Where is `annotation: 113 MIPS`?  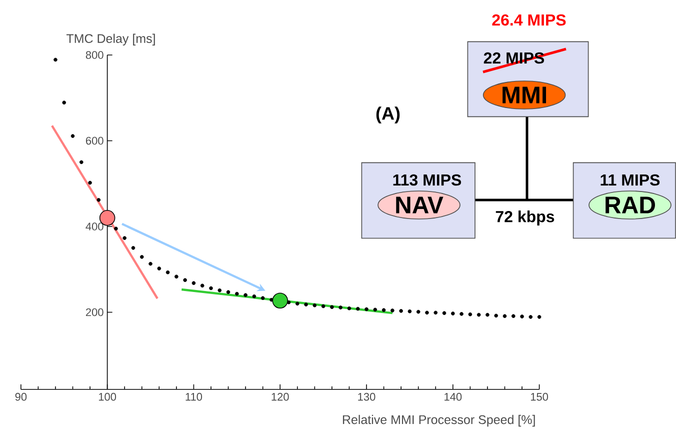
annotation: 113 MIPS is located at coordinates (427, 180).